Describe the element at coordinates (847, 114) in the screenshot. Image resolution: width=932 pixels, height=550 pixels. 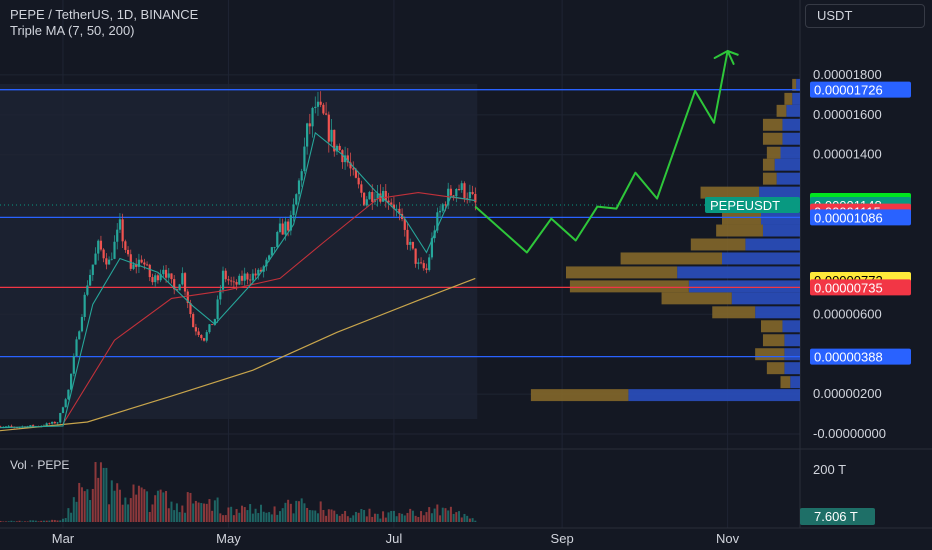
I see `y-tick-label: 0.00001600` at that location.